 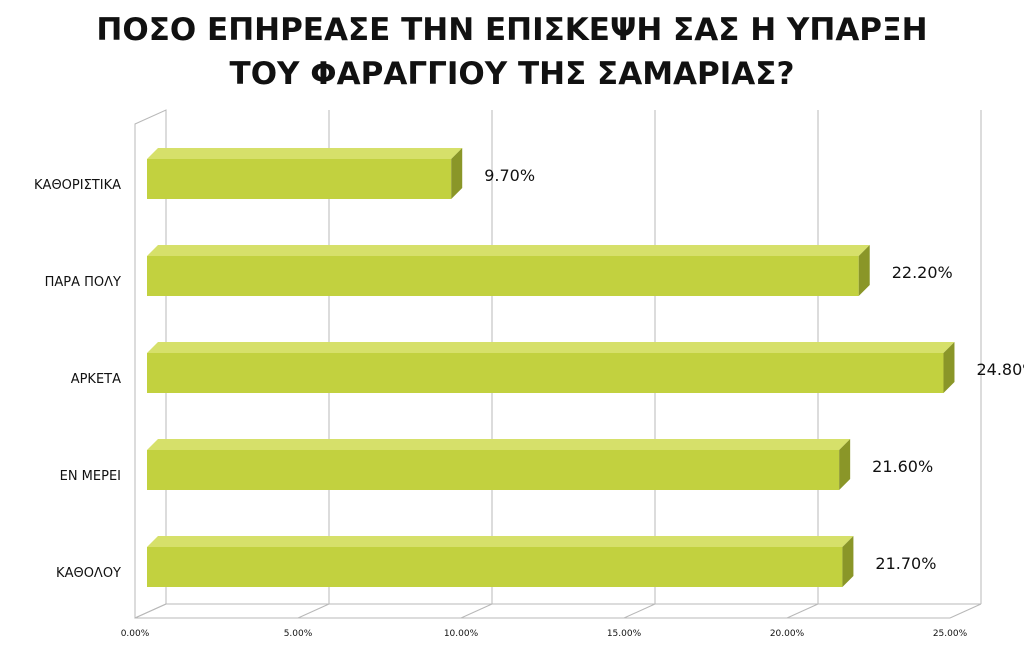 What do you see at coordinates (135, 634) in the screenshot?
I see `x-tick-label: 0.00%` at bounding box center [135, 634].